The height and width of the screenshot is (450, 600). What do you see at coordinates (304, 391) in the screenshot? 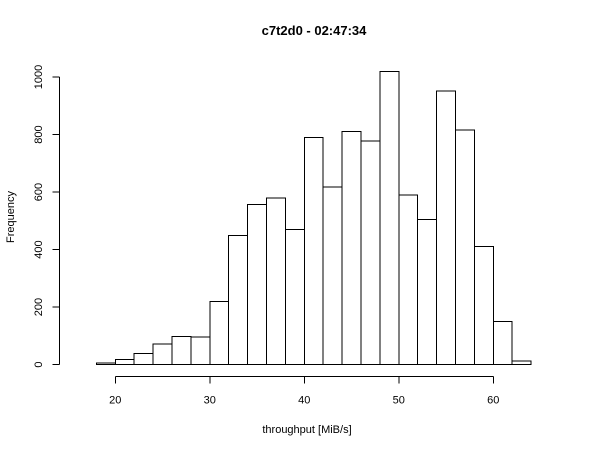
I see `x-axis: 20 30 40 50 60` at bounding box center [304, 391].